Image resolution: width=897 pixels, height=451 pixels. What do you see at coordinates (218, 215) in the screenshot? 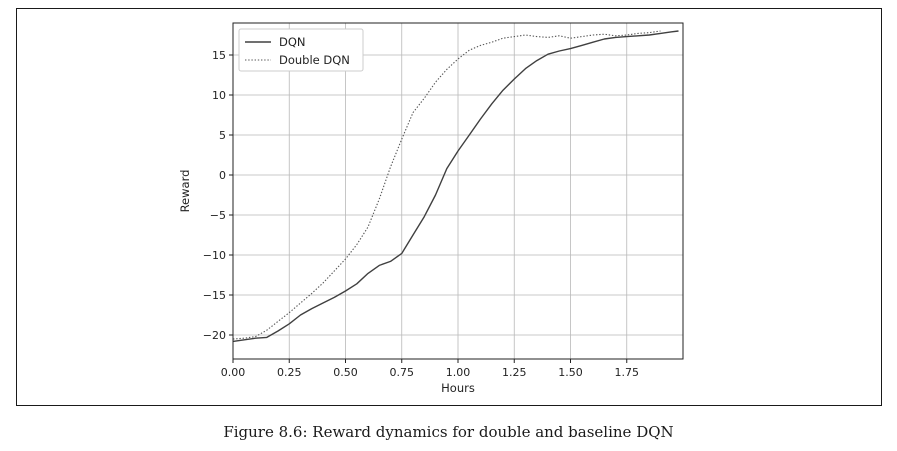
I see `y-tick-label: −5` at bounding box center [218, 215].